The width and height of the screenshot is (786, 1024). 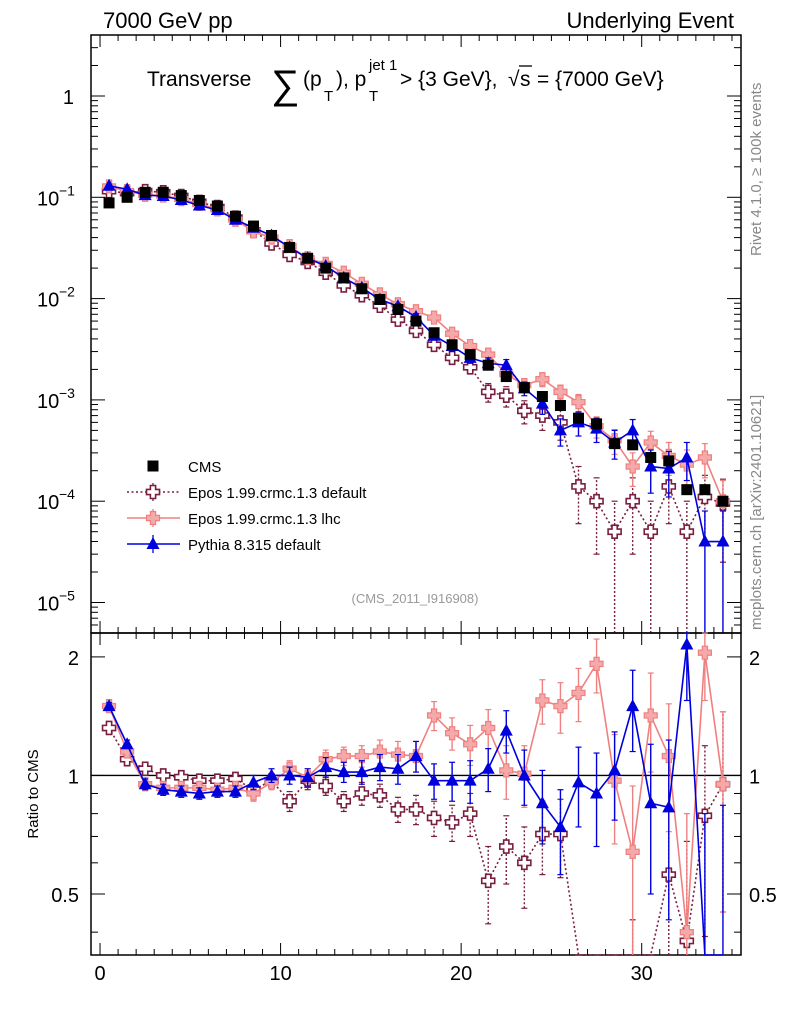 I want to click on y-tick-label-right: 0.5, so click(x=763, y=896).